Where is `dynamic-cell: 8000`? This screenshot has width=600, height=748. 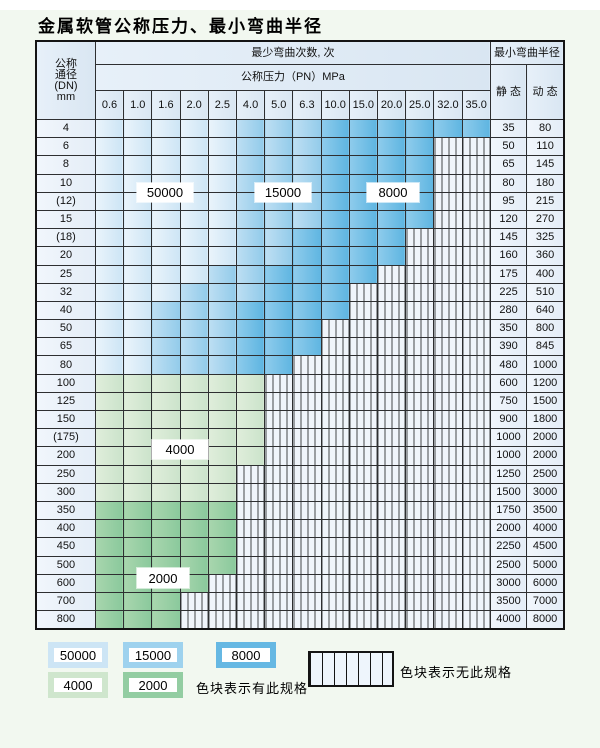 dynamic-cell: 8000 is located at coordinates (545, 620).